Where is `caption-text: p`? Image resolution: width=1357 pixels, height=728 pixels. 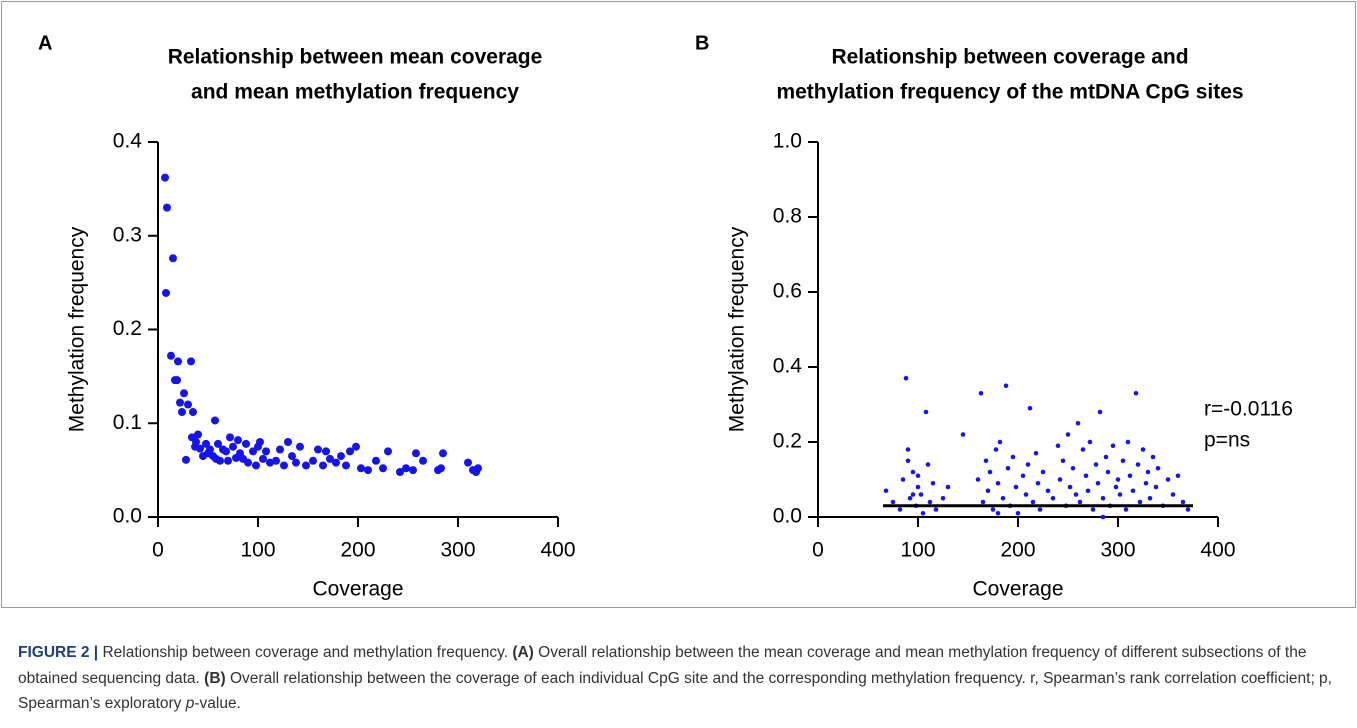 caption-text: p is located at coordinates (190, 703).